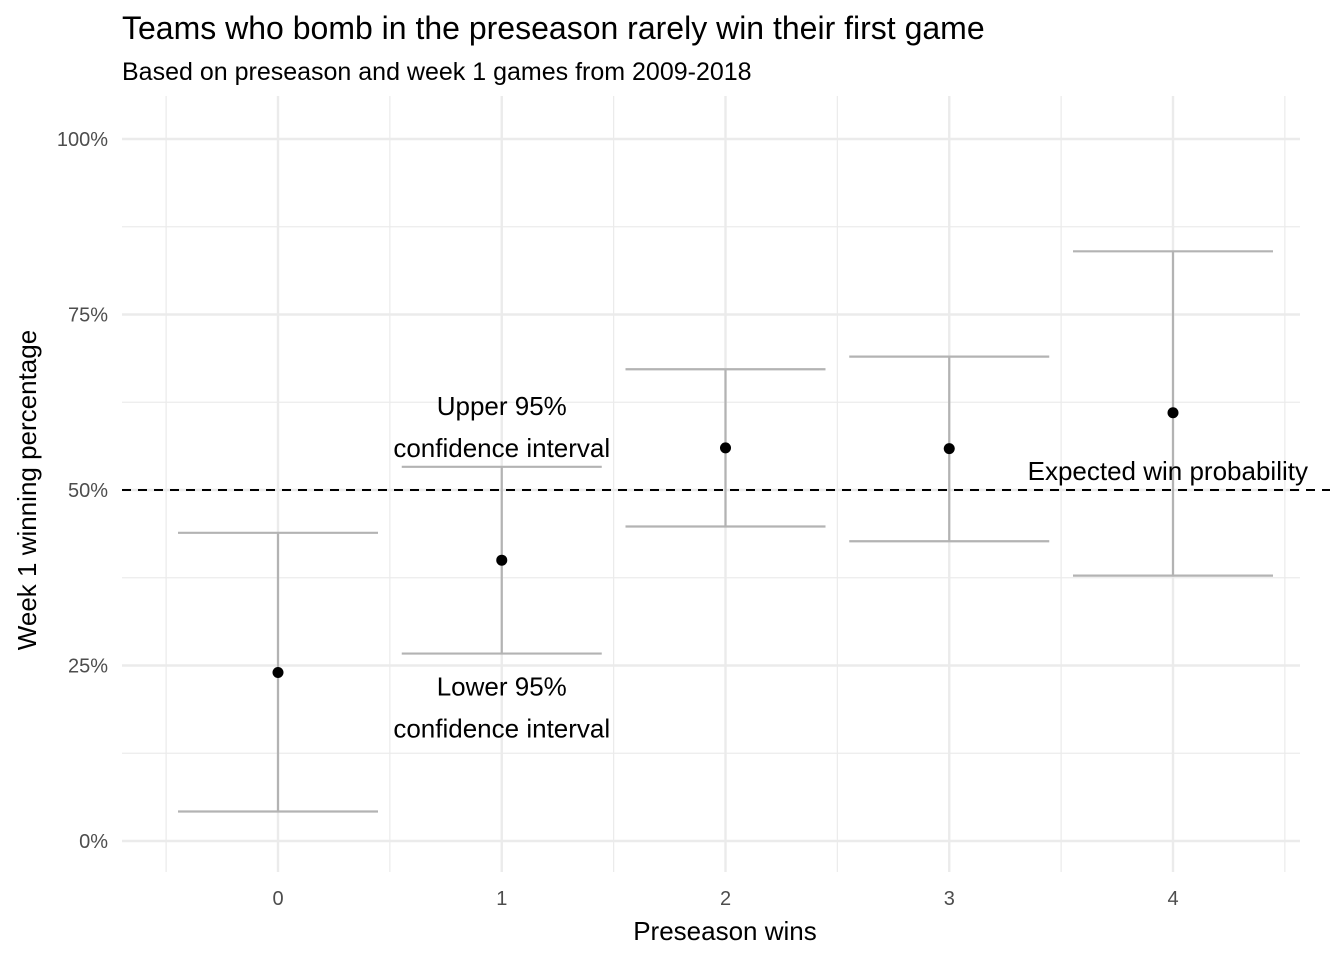 This screenshot has height=960, width=1344. Describe the element at coordinates (88, 667) in the screenshot. I see `y-tick-label: 25%` at that location.